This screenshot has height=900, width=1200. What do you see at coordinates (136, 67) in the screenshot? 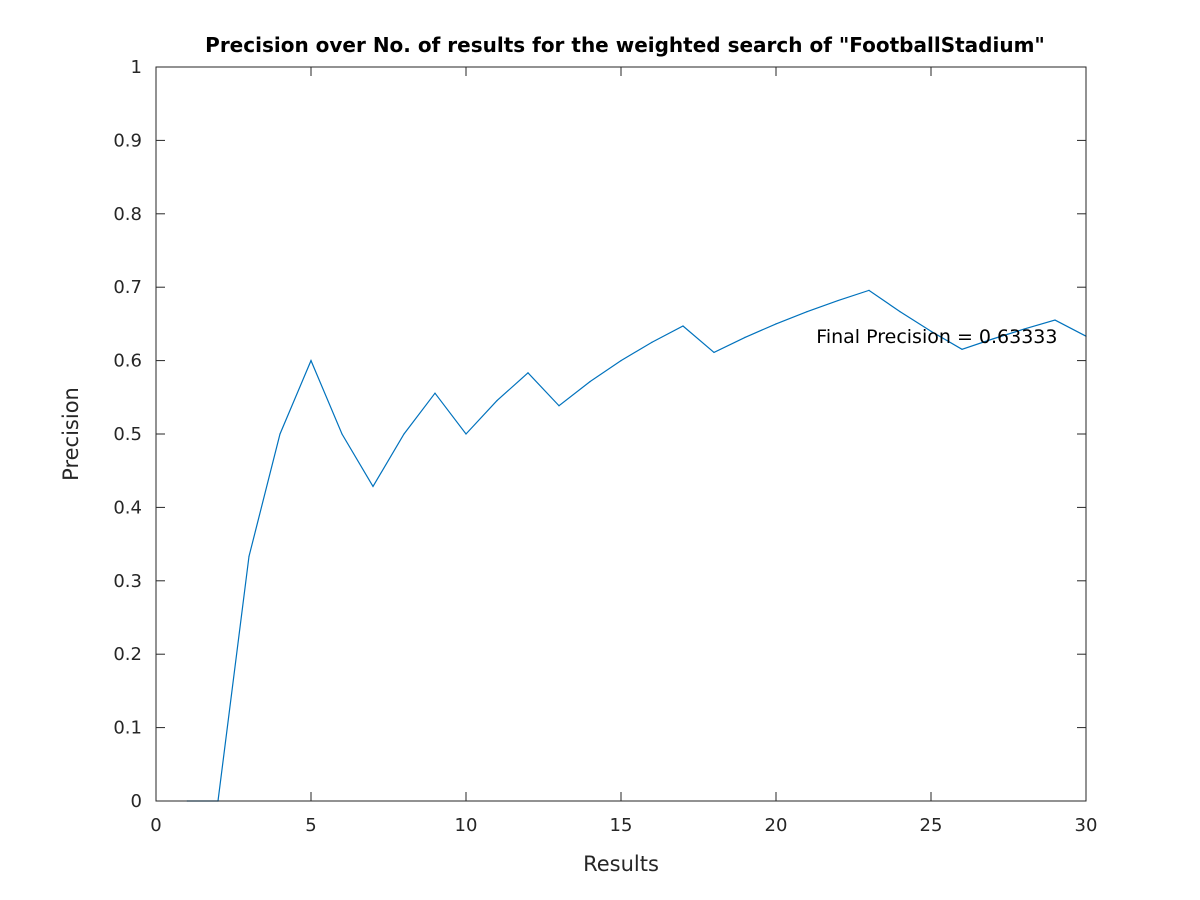
I see `y-tick-label: 1` at bounding box center [136, 67].